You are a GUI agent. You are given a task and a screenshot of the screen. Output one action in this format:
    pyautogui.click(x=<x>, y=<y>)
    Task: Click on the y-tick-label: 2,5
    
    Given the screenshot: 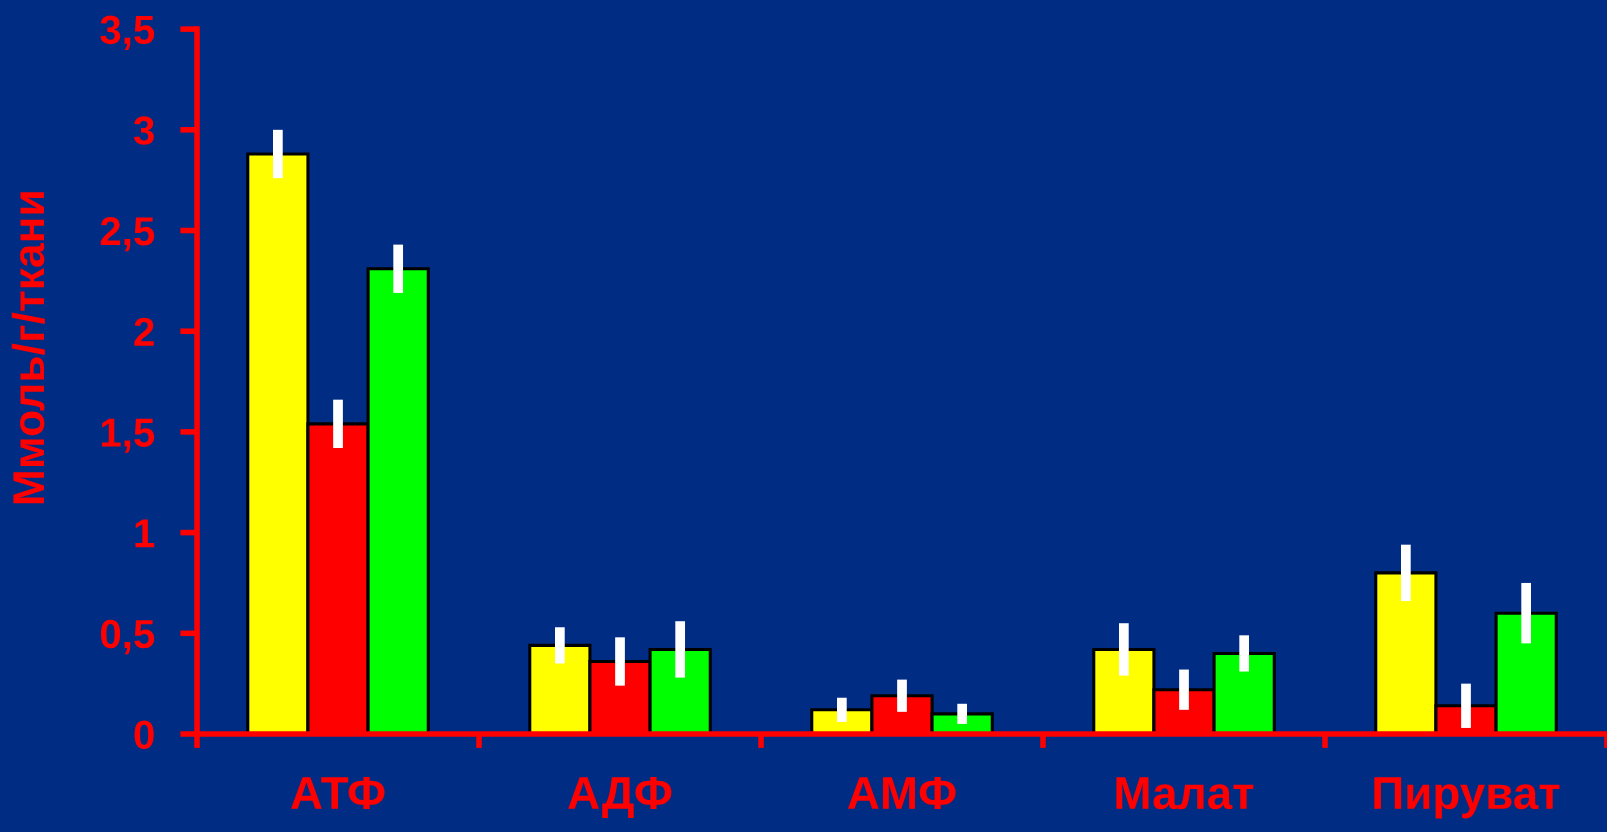 What is the action you would take?
    pyautogui.click(x=127, y=234)
    